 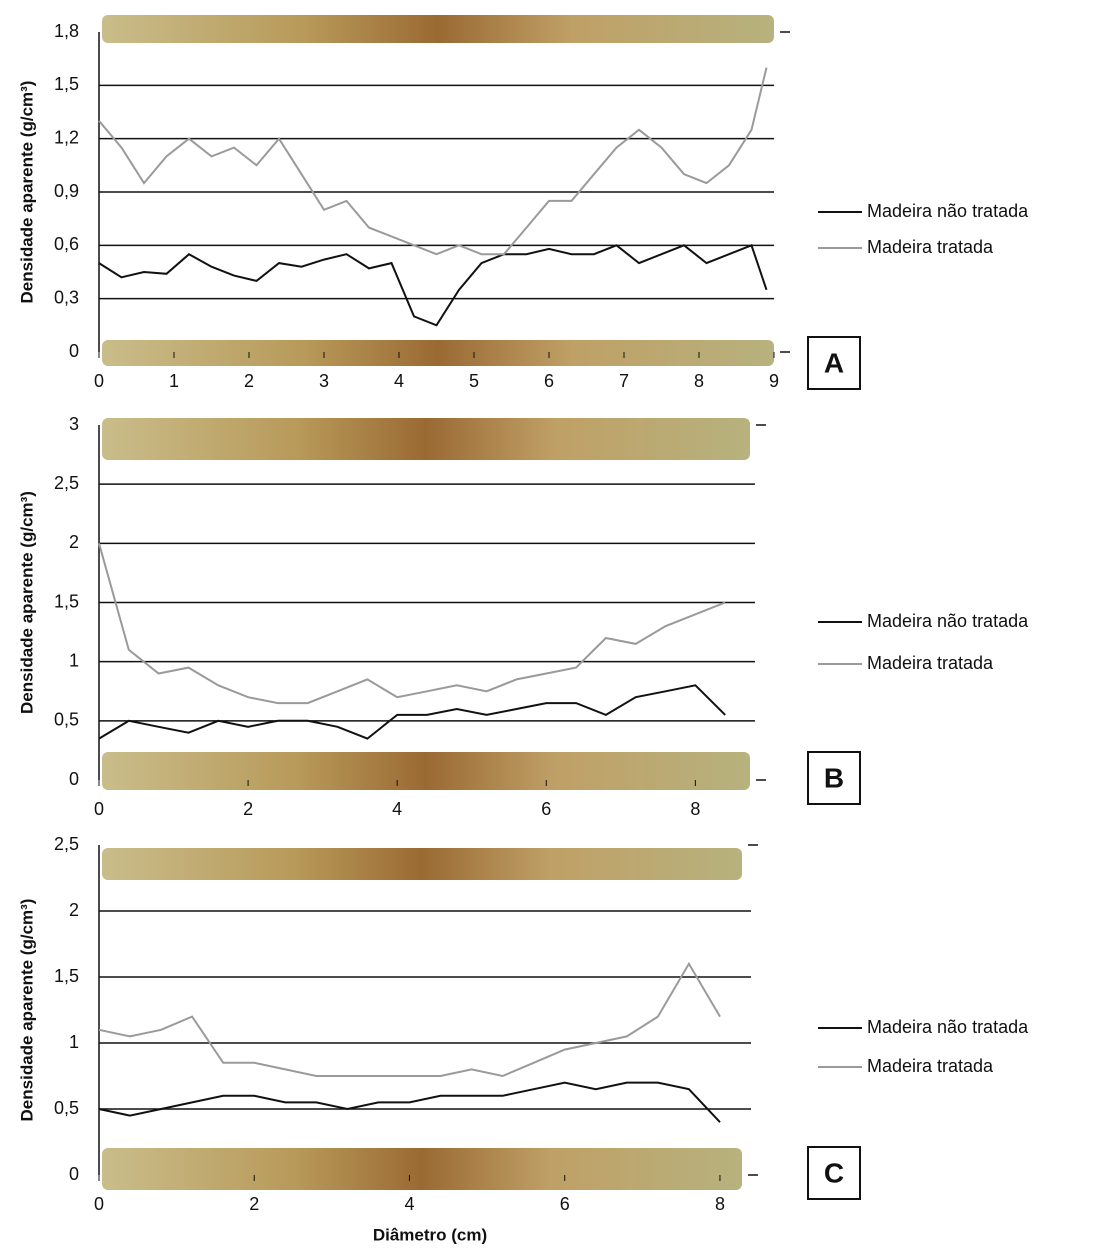 I want to click on y-tick-label: 1,8, so click(x=66, y=31).